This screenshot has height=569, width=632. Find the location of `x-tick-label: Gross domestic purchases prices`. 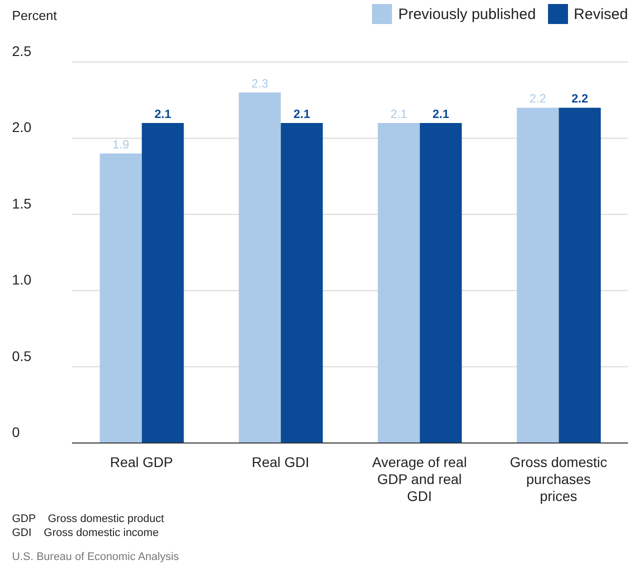

x-tick-label: Gross domestic purchases prices is located at coordinates (559, 479).